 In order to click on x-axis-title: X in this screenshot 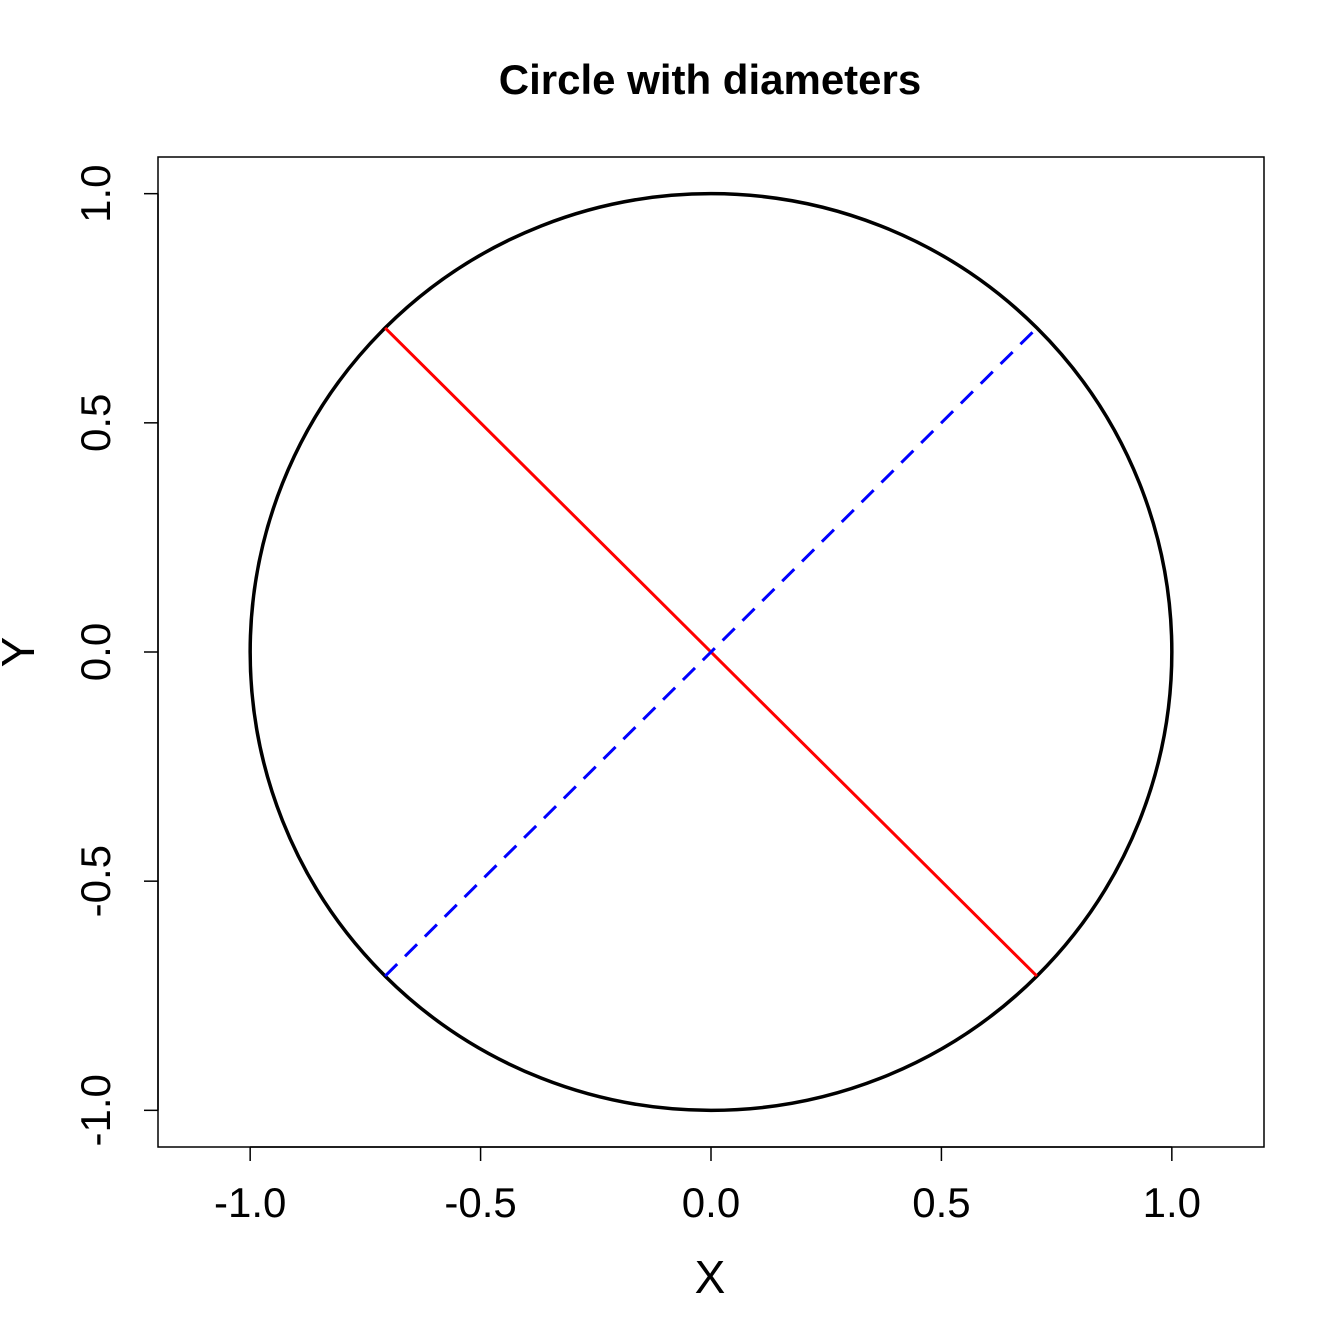, I will do `click(710, 1277)`.